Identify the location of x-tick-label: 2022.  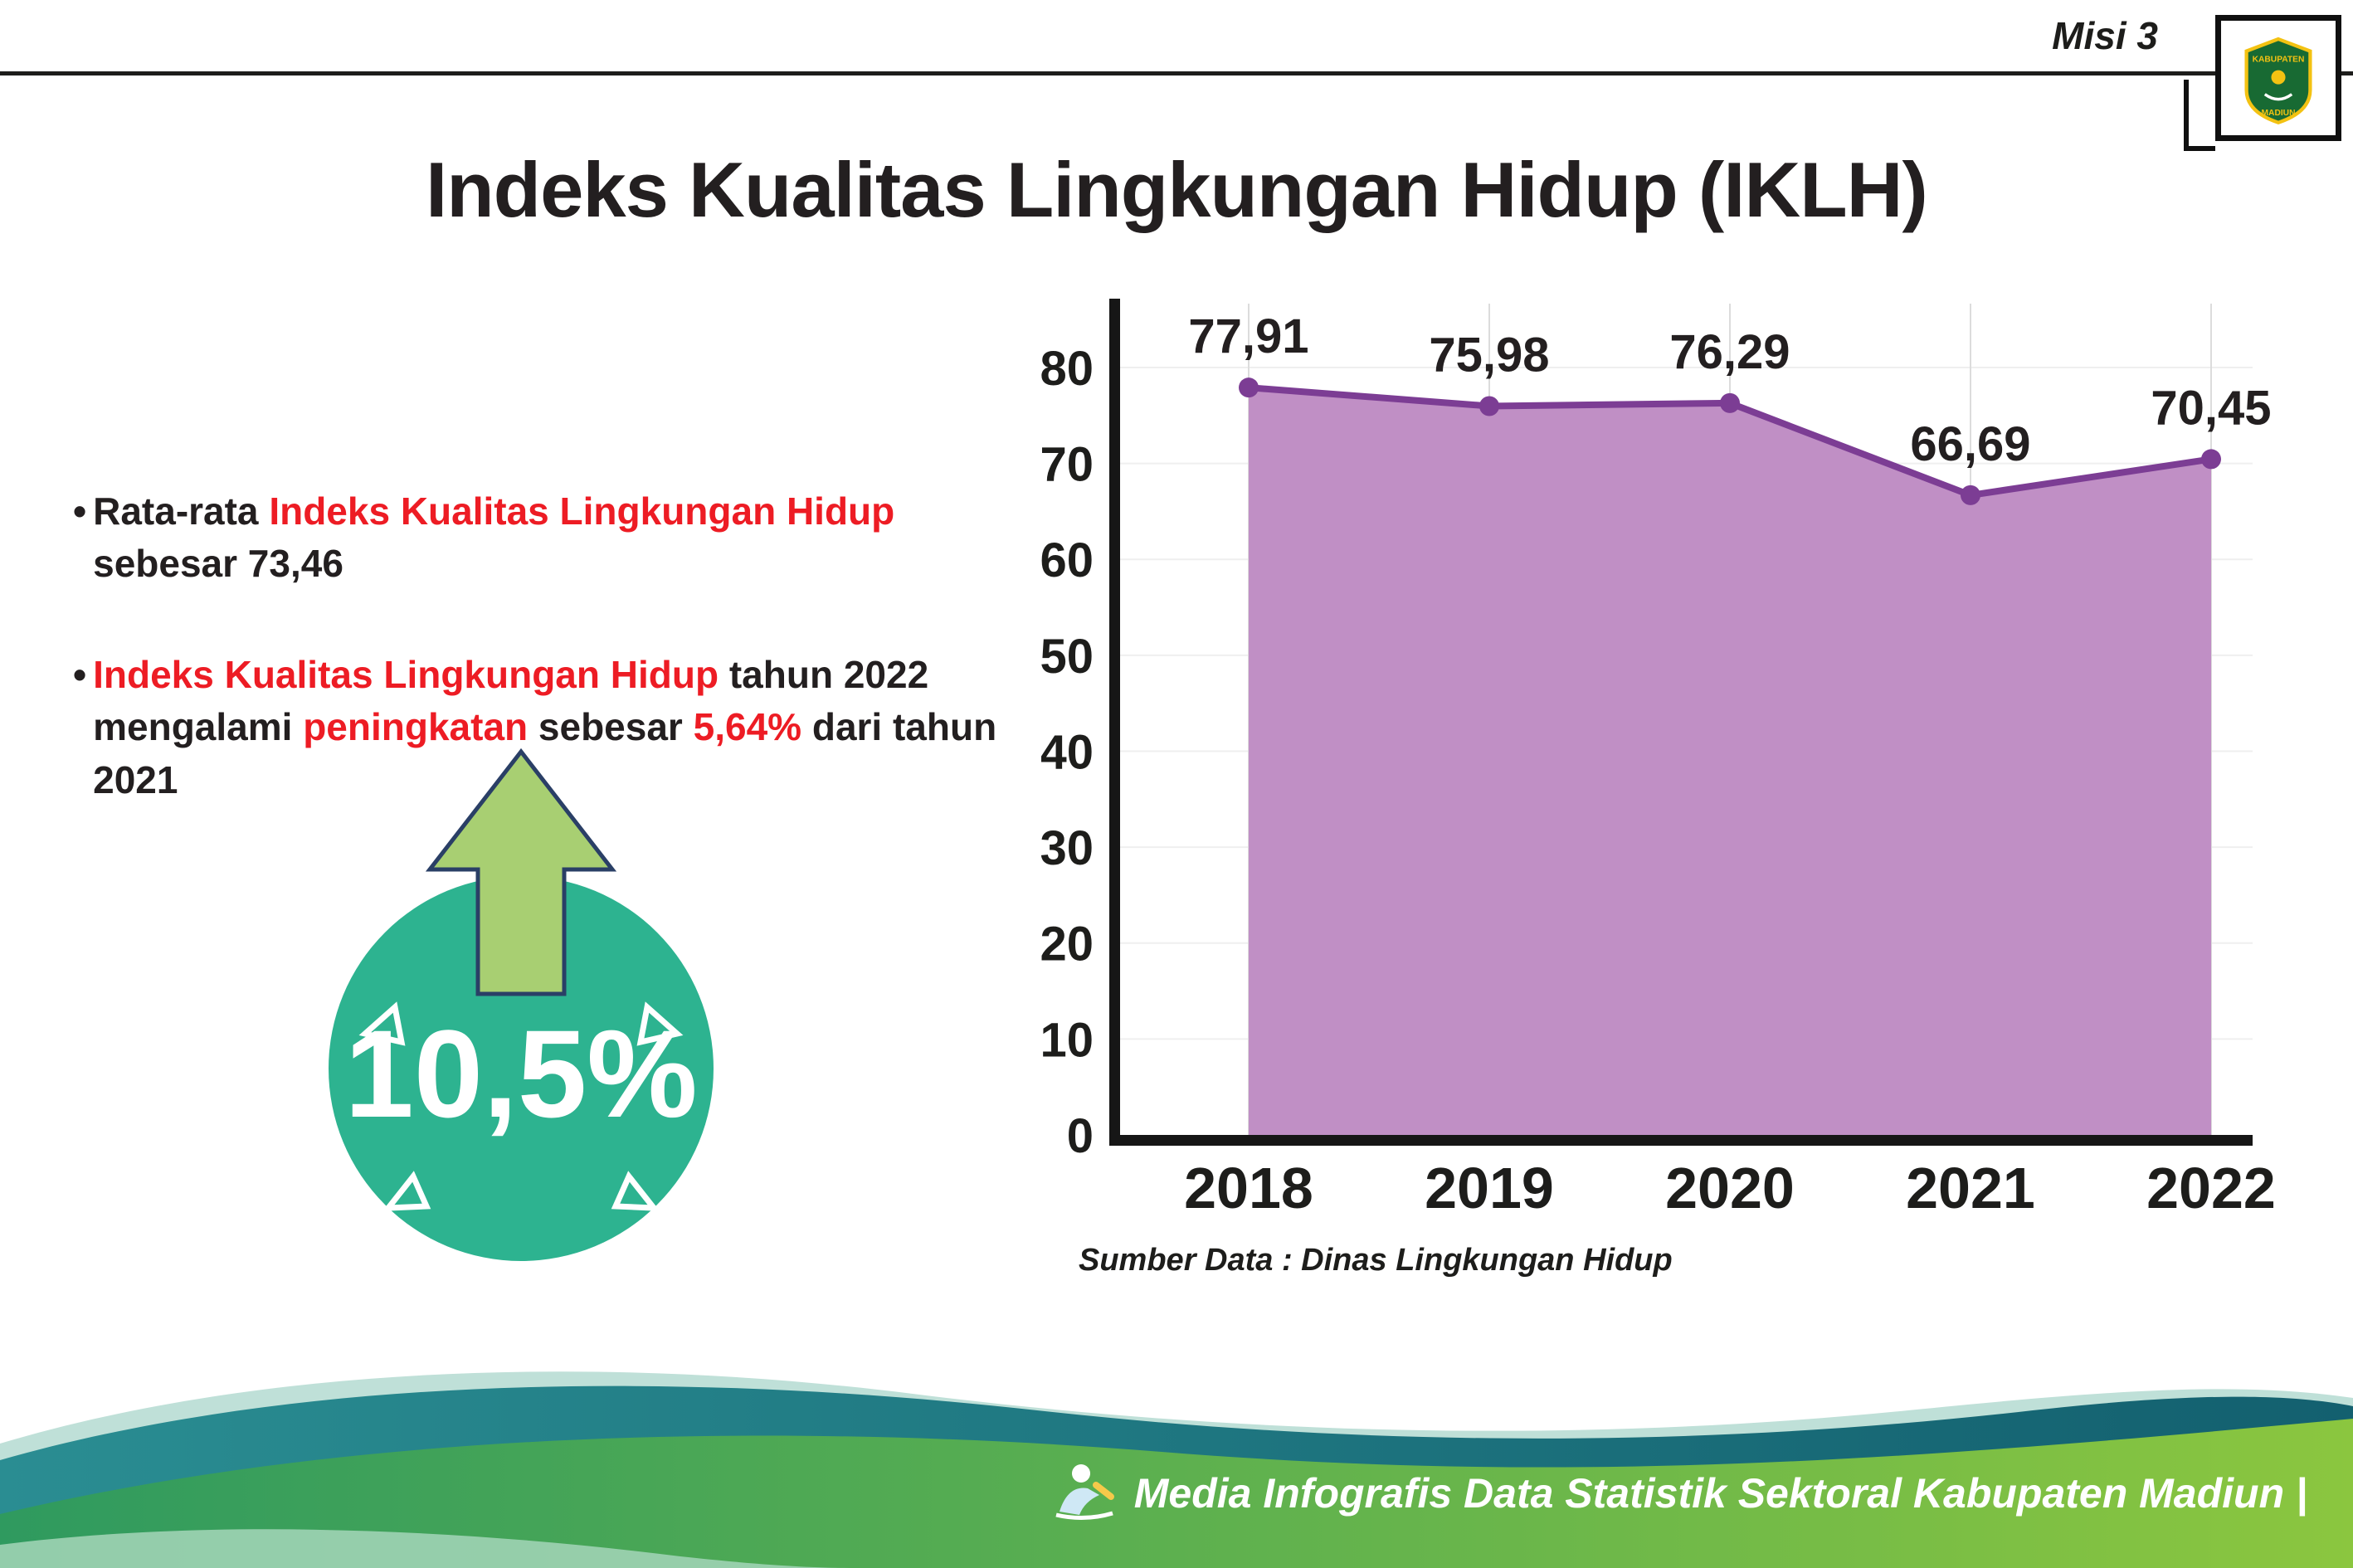
(2211, 1187).